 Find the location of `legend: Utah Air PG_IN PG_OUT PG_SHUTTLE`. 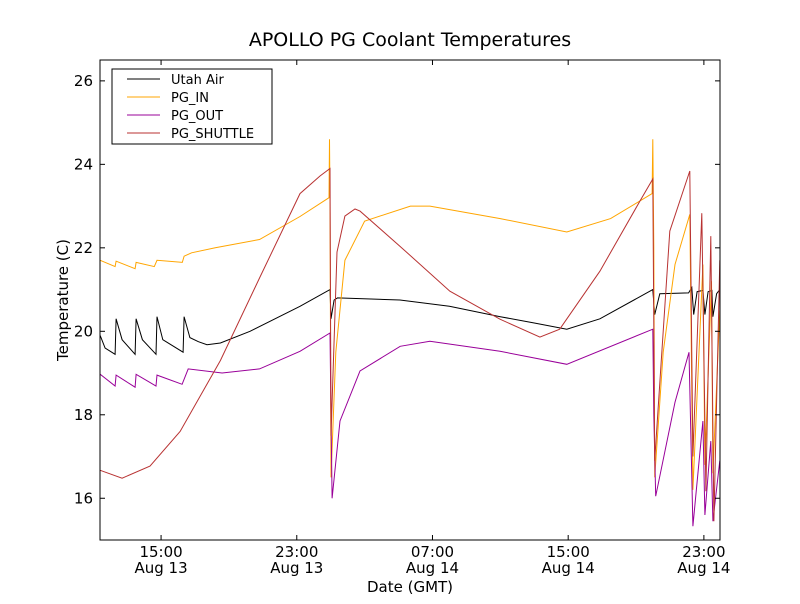

legend: Utah Air PG_IN PG_OUT PG_SHUTTLE is located at coordinates (192, 106).